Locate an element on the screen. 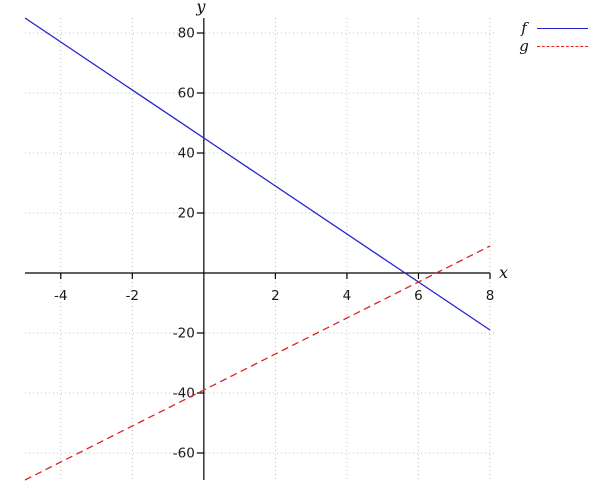  legend-line-sample-g is located at coordinates (562, 46).